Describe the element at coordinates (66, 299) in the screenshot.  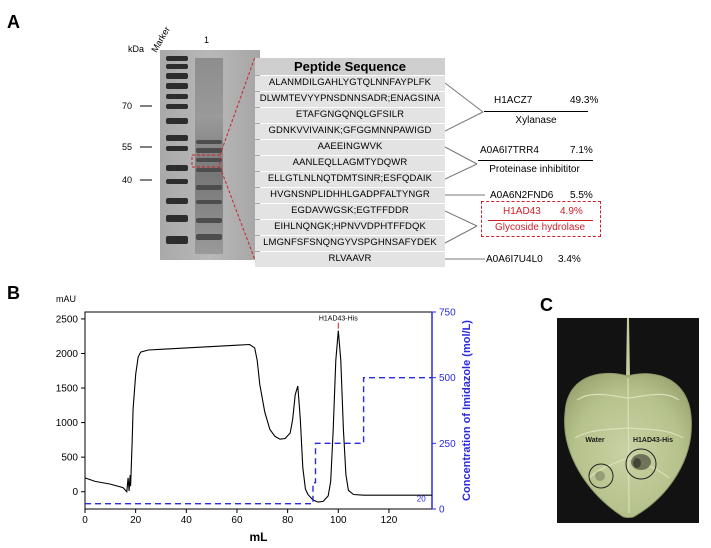
I see `y-left-axis-label: mAU` at that location.